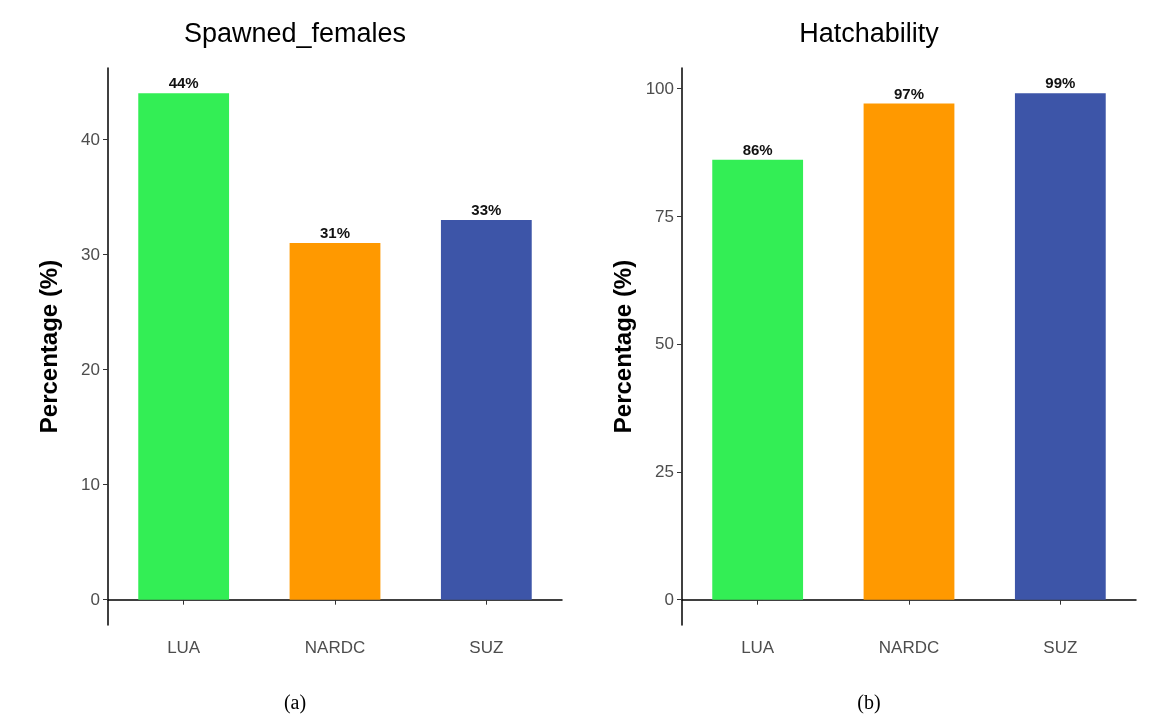 The height and width of the screenshot is (720, 1164). I want to click on data-label: 86%, so click(757, 149).